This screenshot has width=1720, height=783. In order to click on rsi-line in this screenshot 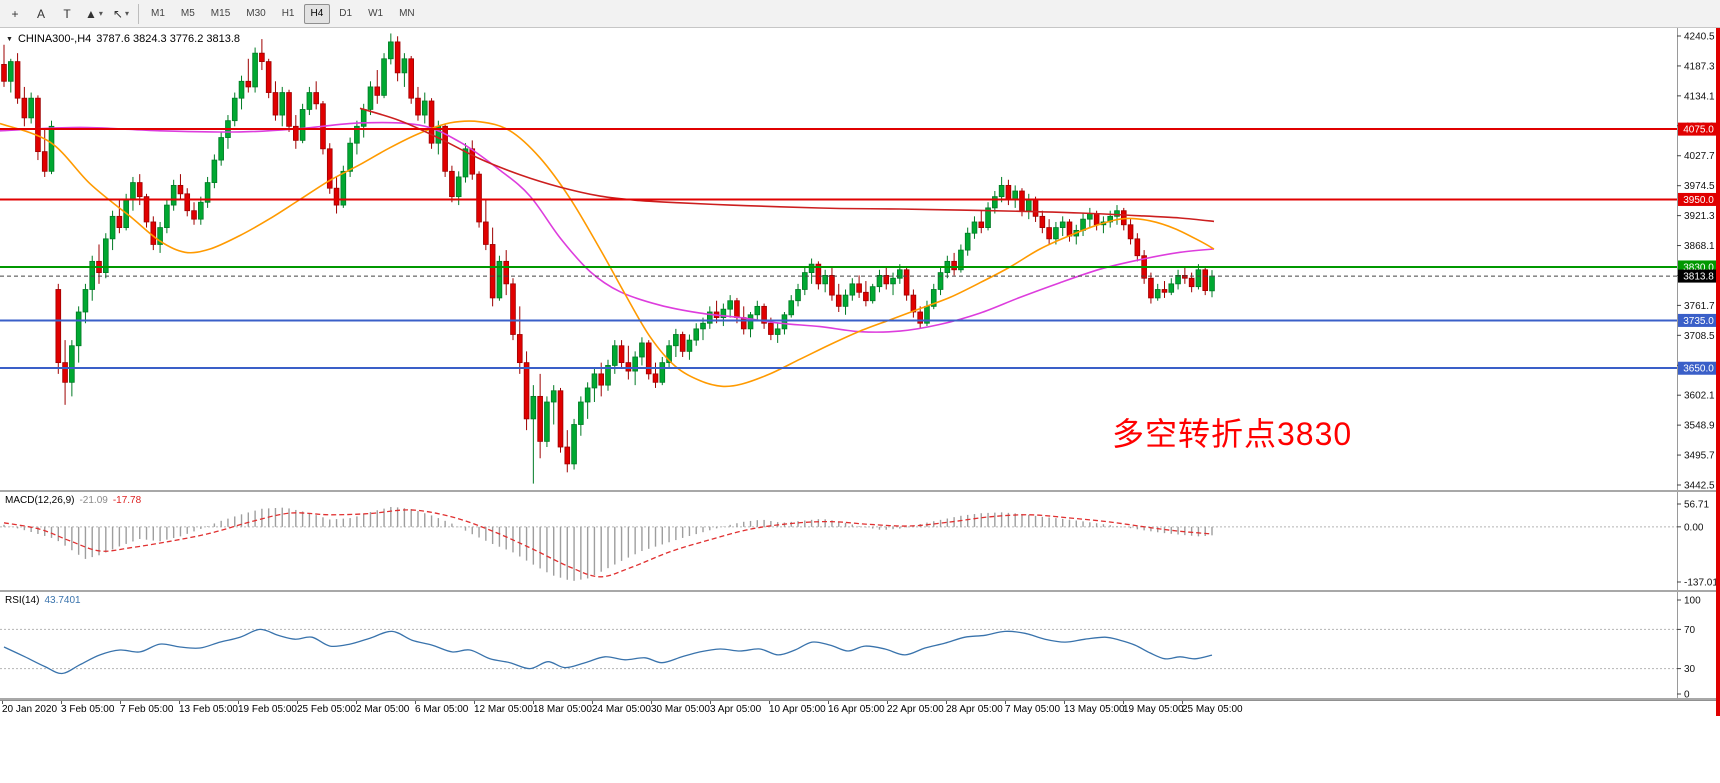, I will do `click(608, 651)`.